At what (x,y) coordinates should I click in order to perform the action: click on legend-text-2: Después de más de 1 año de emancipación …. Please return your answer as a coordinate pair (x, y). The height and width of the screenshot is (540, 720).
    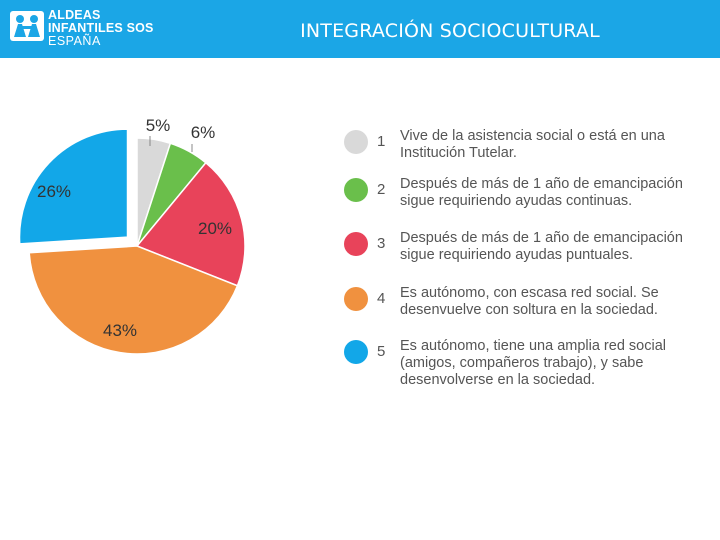
    Looking at the image, I should click on (541, 192).